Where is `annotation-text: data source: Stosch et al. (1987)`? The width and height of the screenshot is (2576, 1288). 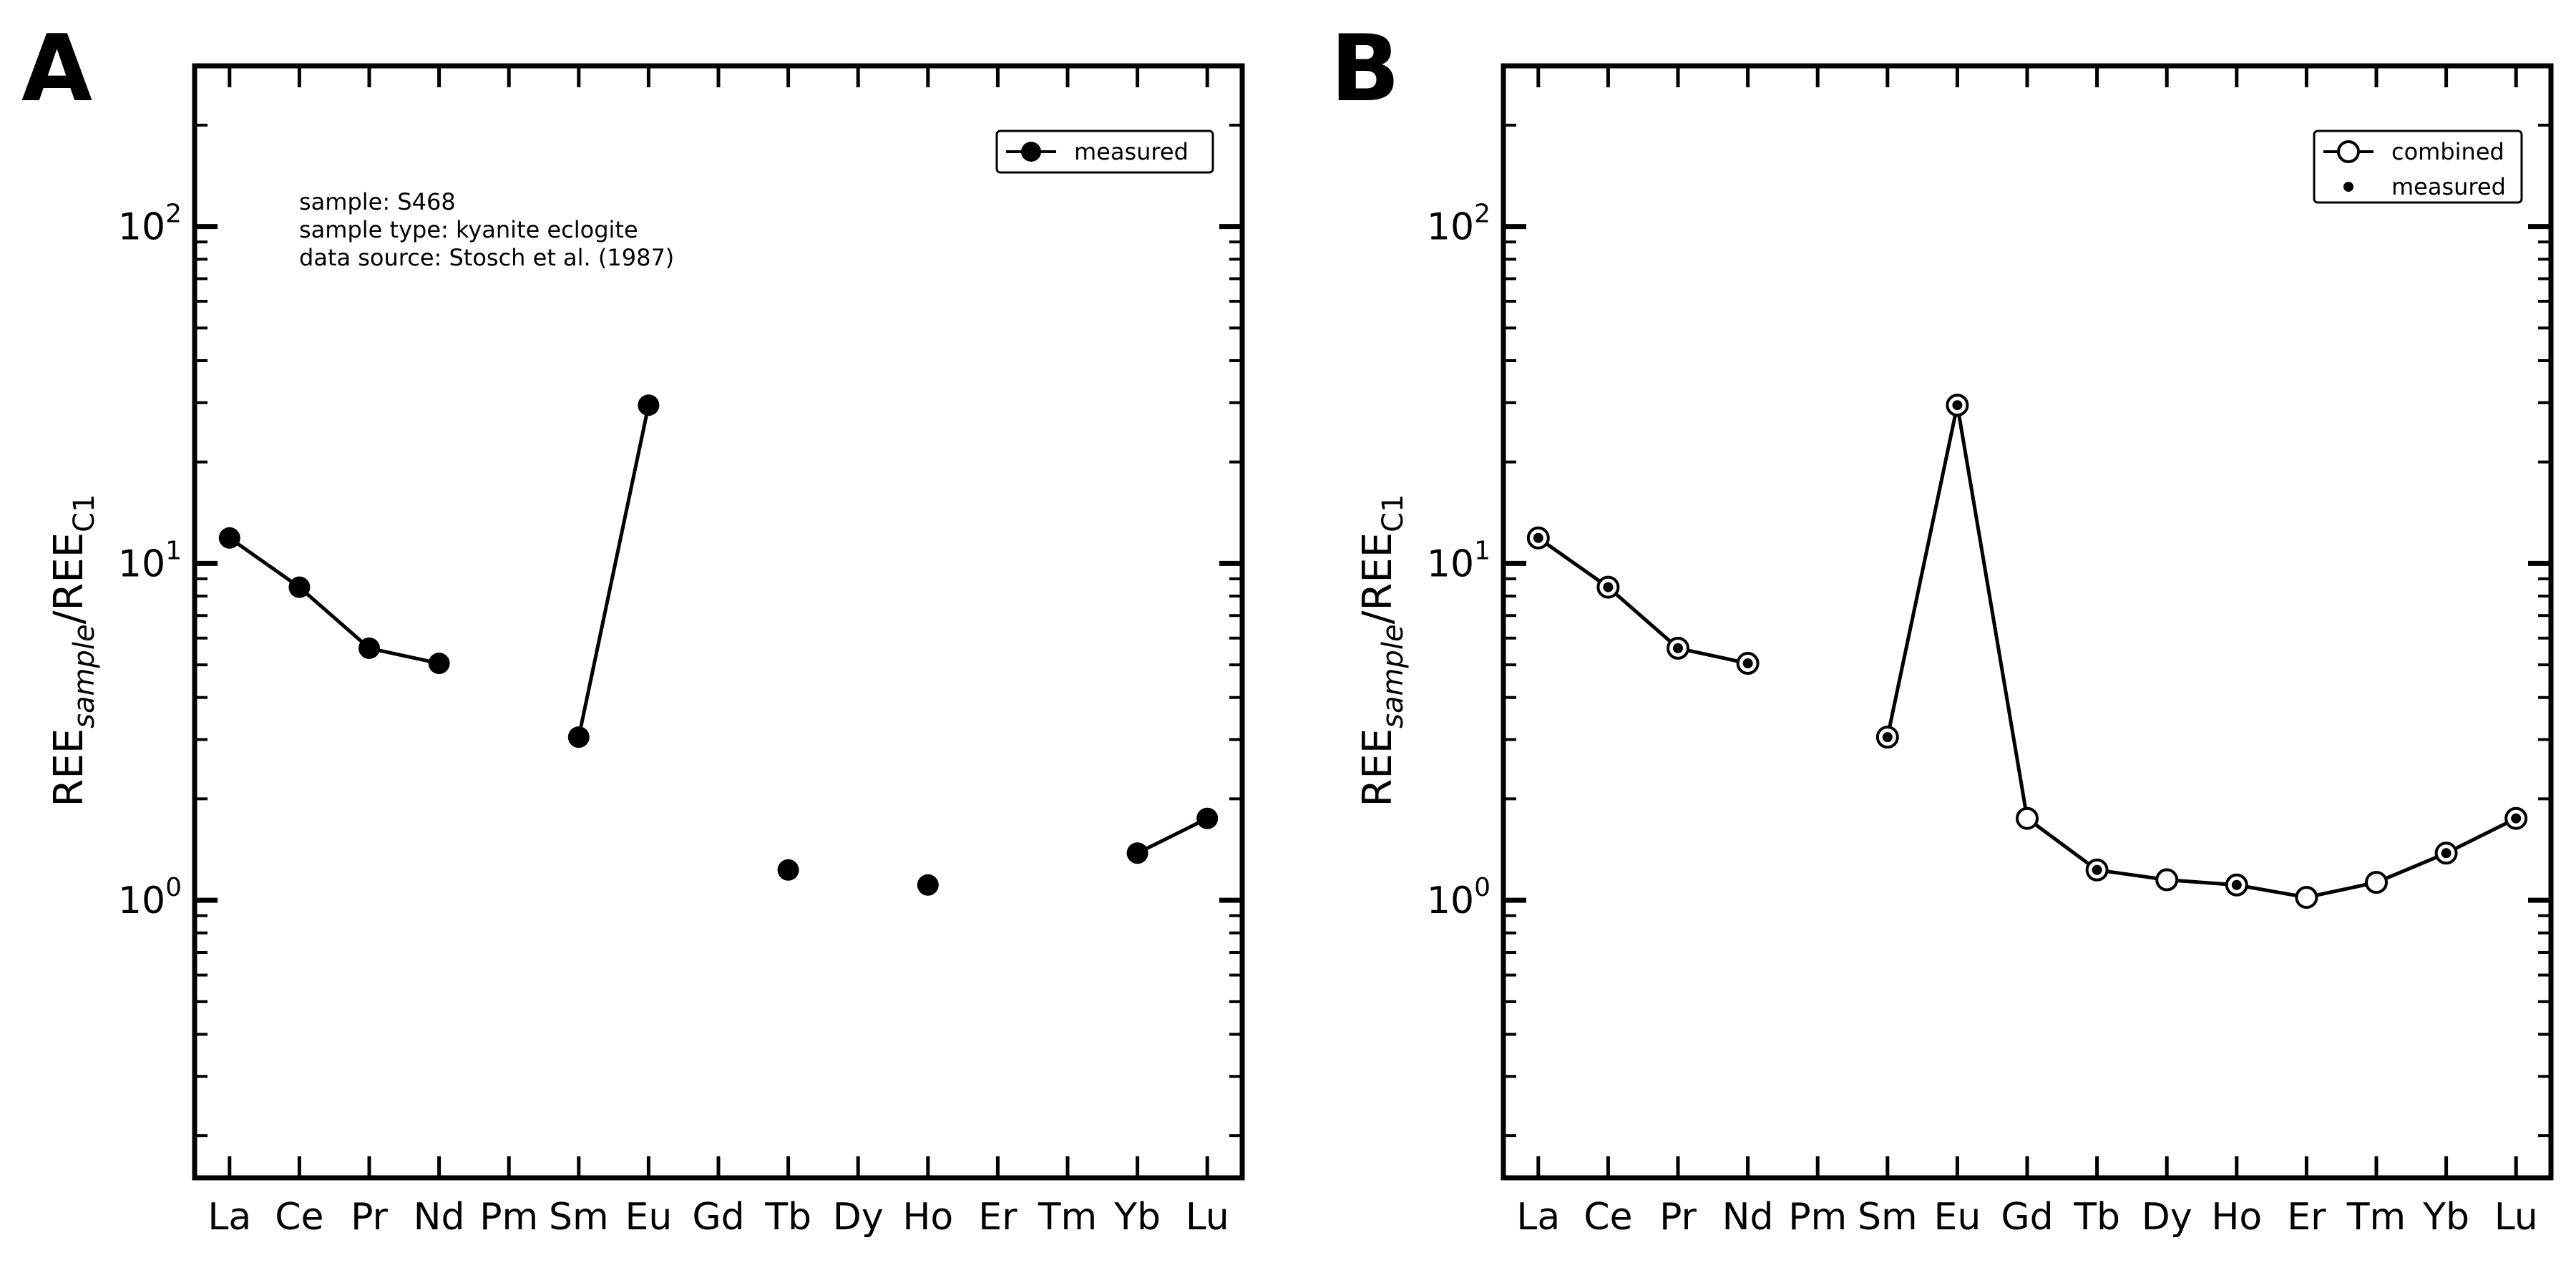
annotation-text: data source: Stosch et al. (1987) is located at coordinates (486, 257).